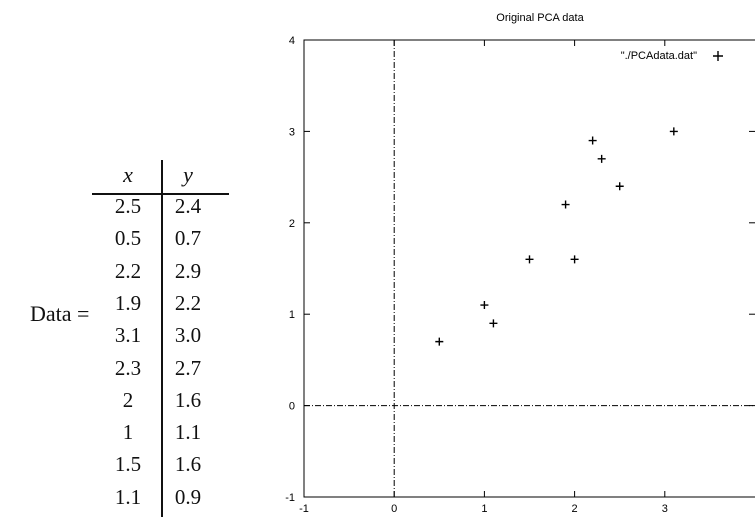 This screenshot has height=522, width=755. Describe the element at coordinates (718, 56) in the screenshot. I see `legend-marker` at that location.